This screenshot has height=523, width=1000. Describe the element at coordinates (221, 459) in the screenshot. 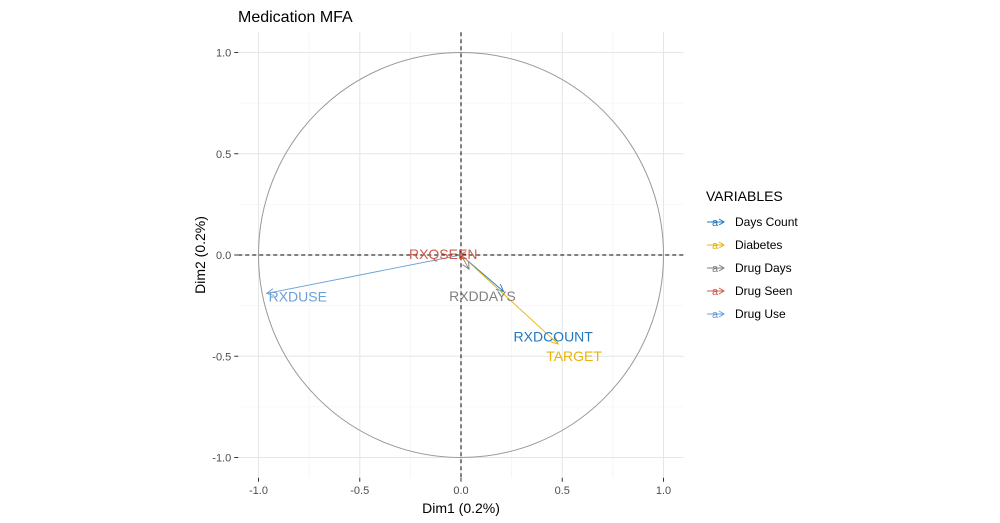

I see `y-tick-label: -1.0` at that location.